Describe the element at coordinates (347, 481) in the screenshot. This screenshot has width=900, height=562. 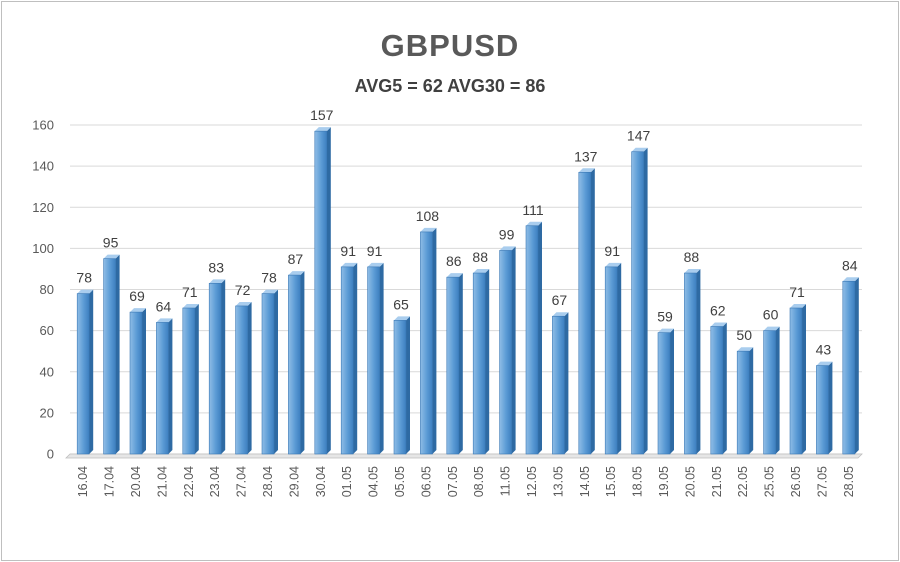
I see `x-tick-label: 01.05` at that location.